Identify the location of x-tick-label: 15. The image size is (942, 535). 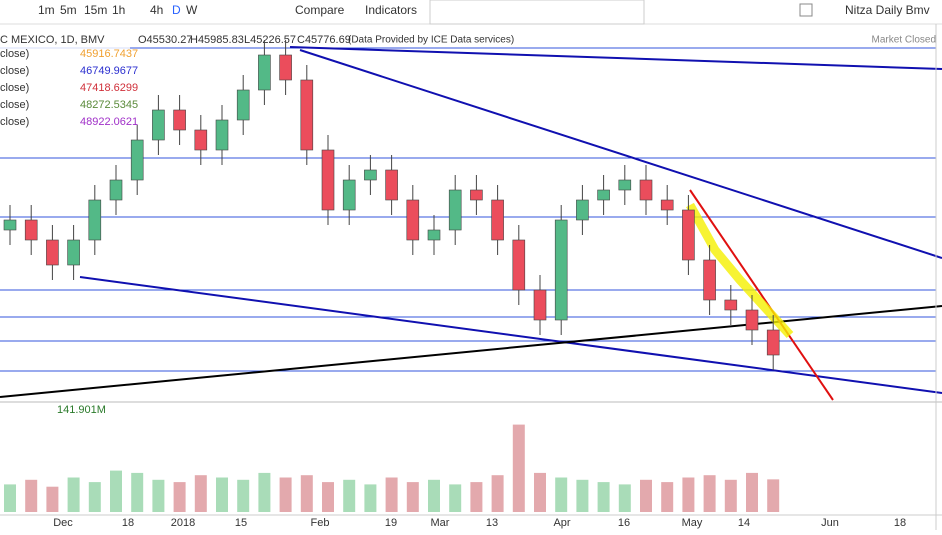
(241, 523).